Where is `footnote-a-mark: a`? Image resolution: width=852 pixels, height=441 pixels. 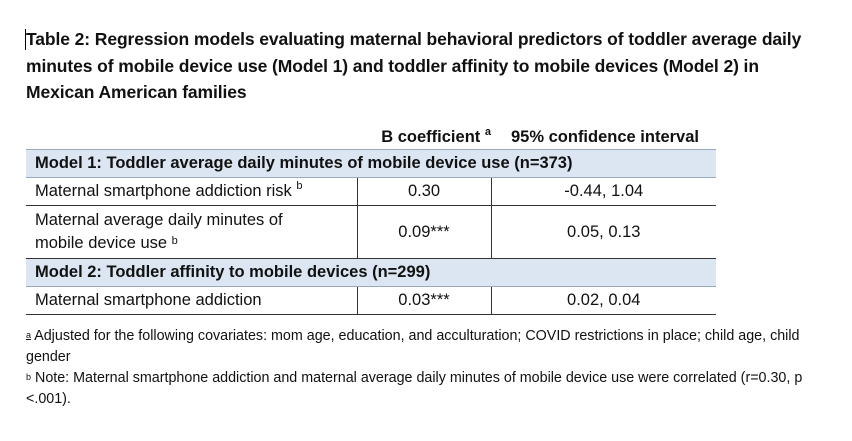 footnote-a-mark: a is located at coordinates (29, 335).